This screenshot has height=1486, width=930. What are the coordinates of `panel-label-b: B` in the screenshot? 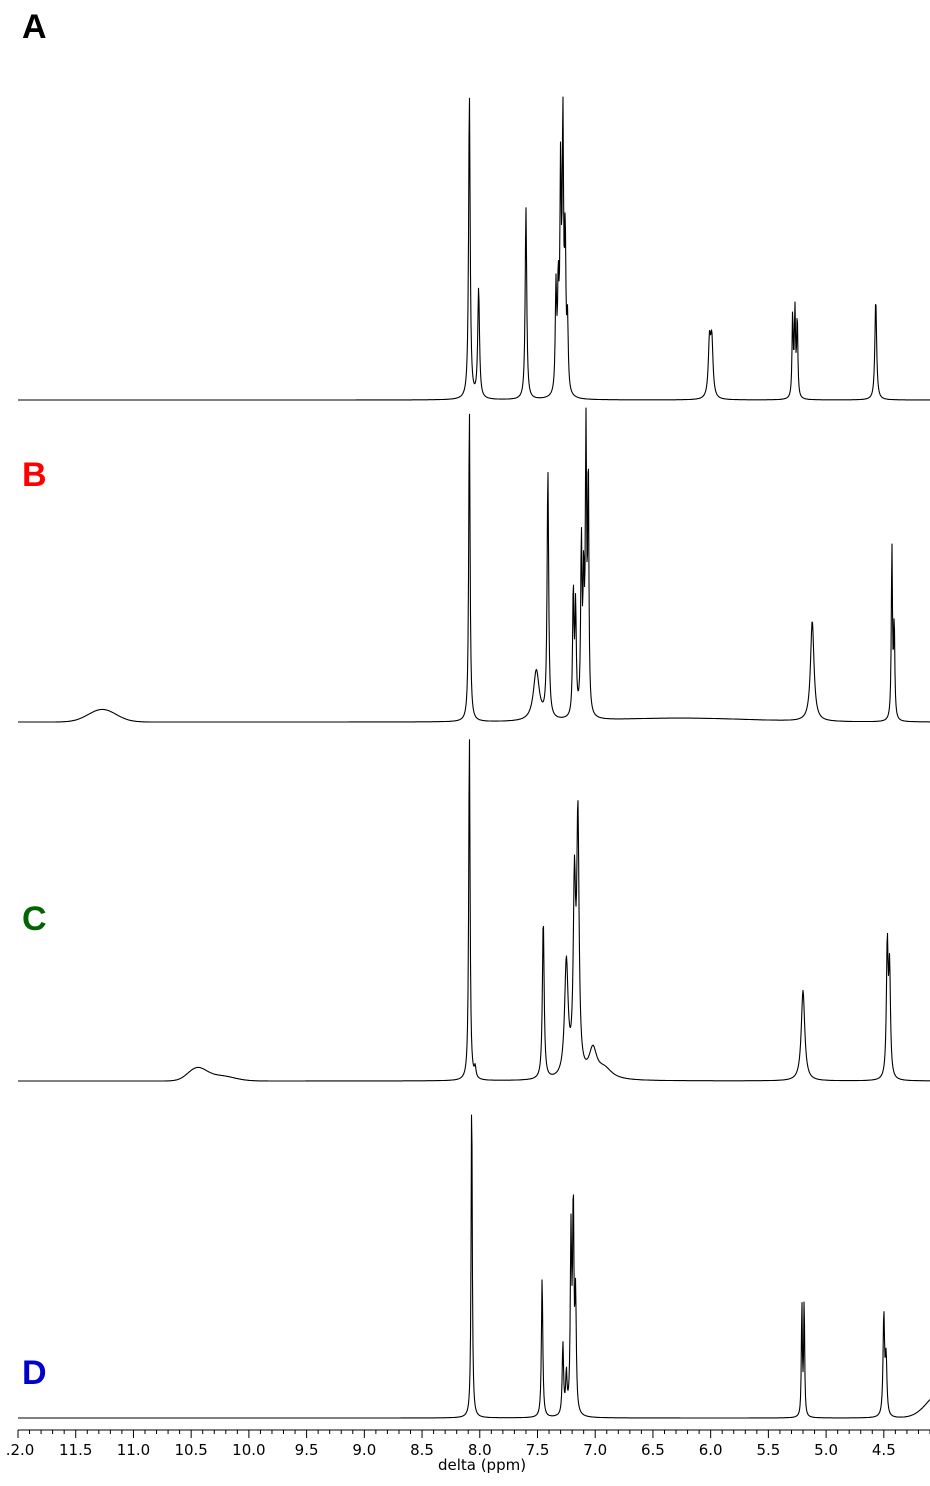 It's located at (34, 475).